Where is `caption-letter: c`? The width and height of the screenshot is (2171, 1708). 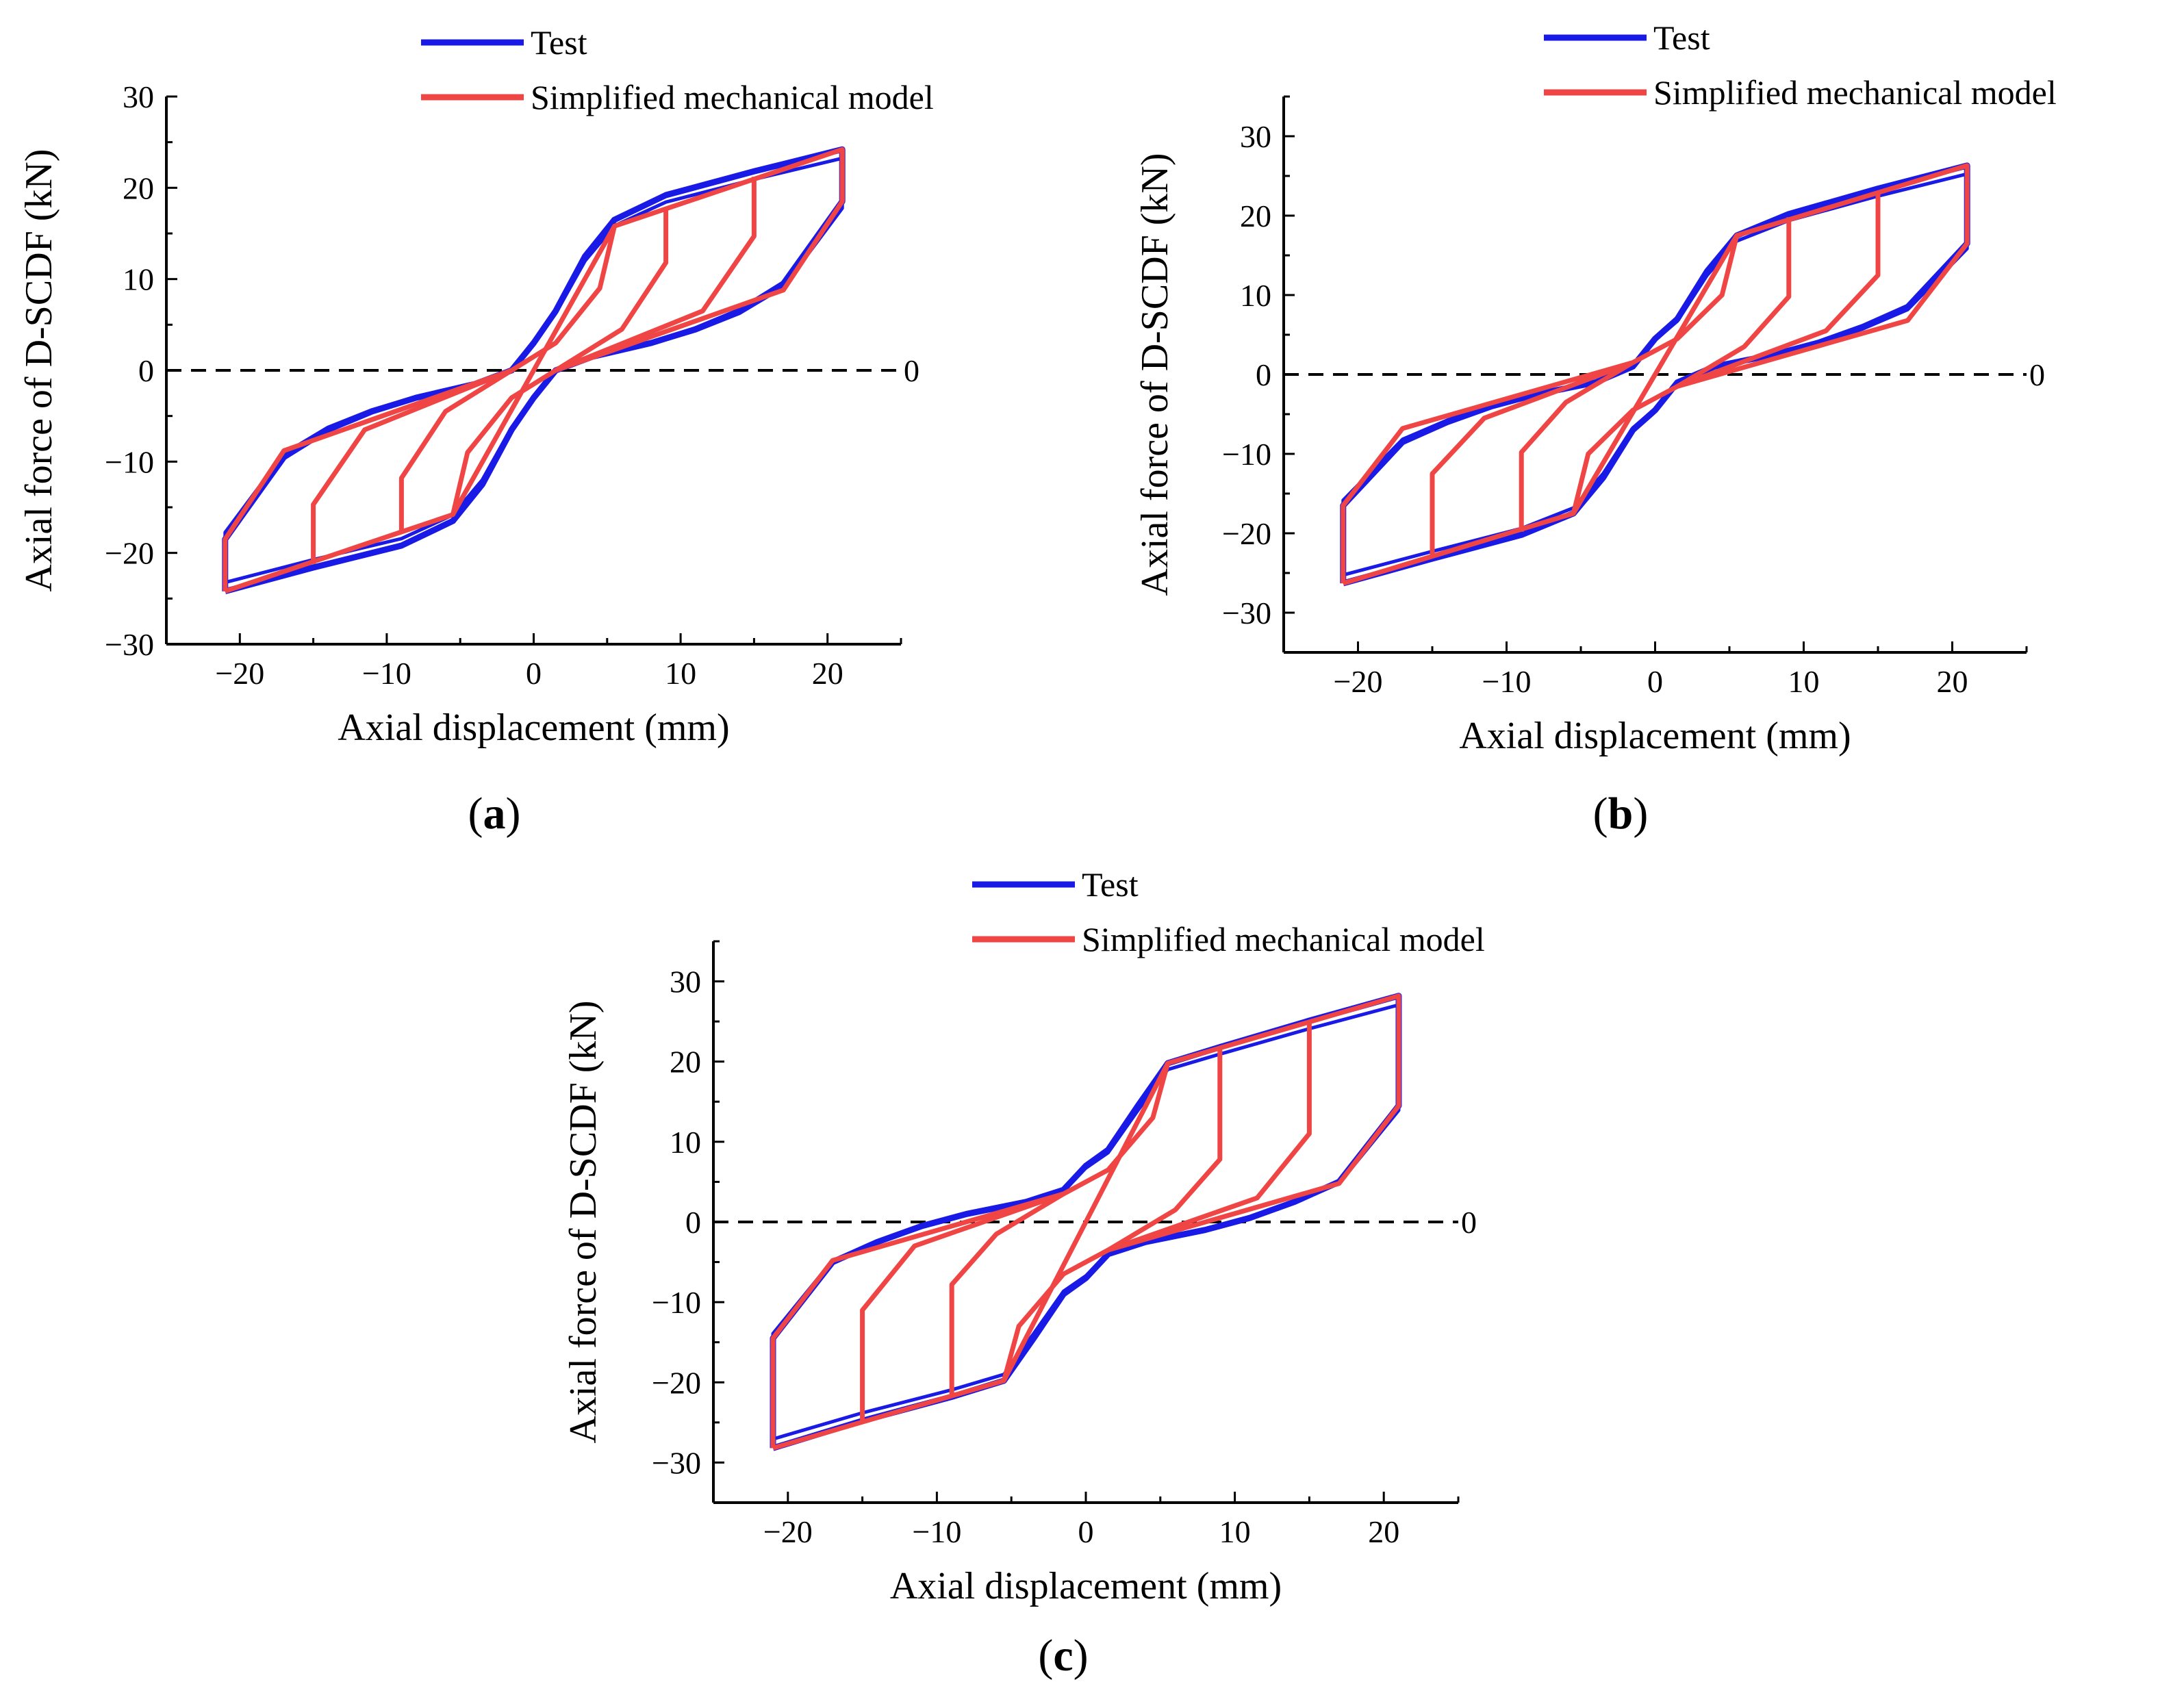
caption-letter: c is located at coordinates (1063, 1656).